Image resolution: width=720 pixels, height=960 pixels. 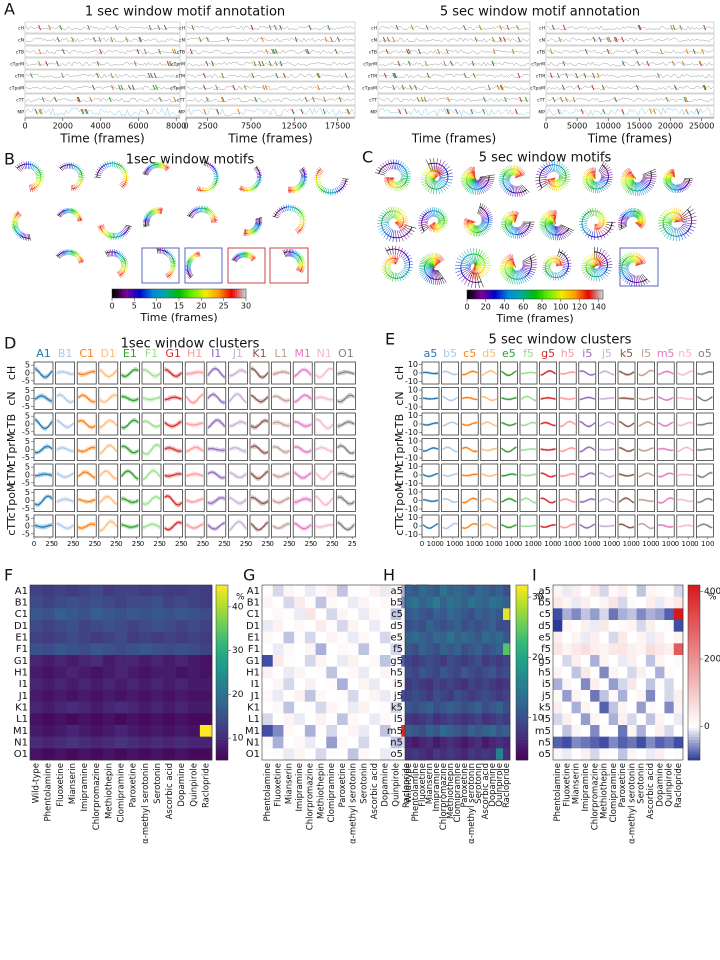 What do you see at coordinates (367, 157) in the screenshot?
I see `panel-letter: C` at bounding box center [367, 157].